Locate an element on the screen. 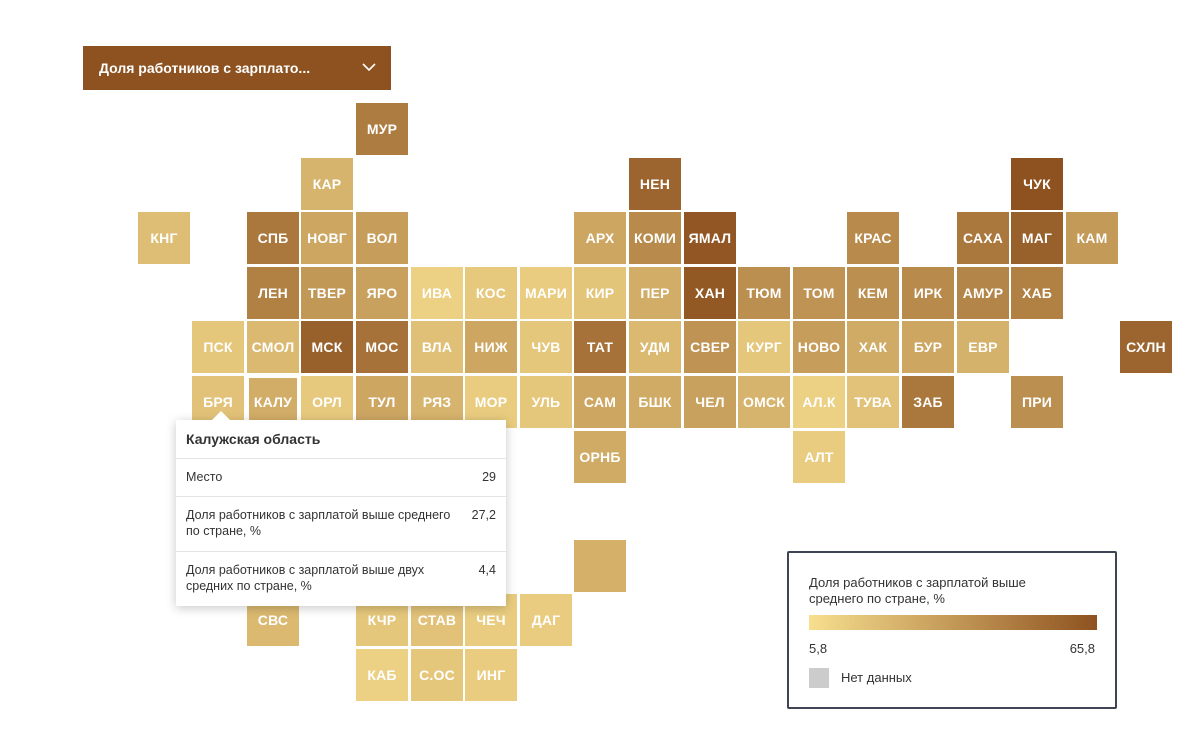  chevron-down-icon is located at coordinates (369, 67).